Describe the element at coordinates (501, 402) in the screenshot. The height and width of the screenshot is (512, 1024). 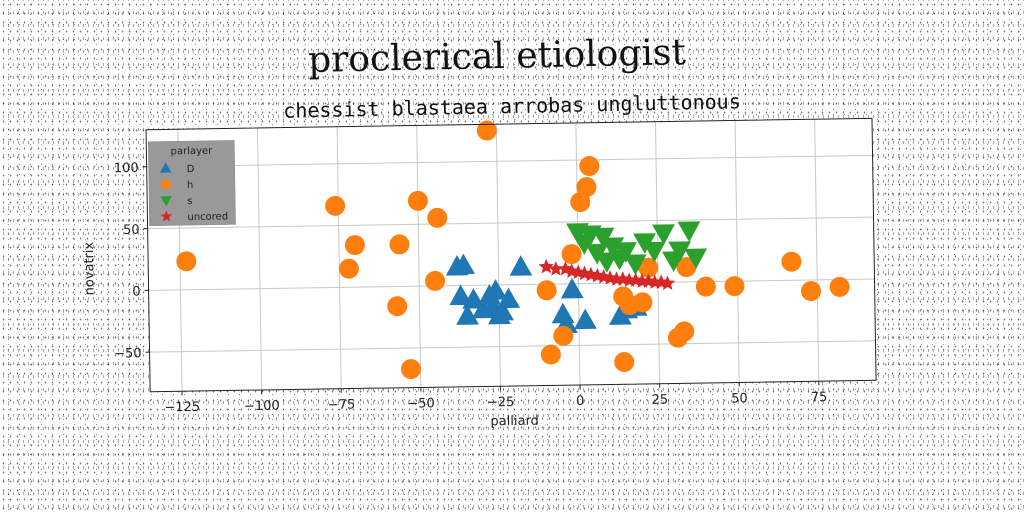
I see `x-tick-label: −25` at that location.